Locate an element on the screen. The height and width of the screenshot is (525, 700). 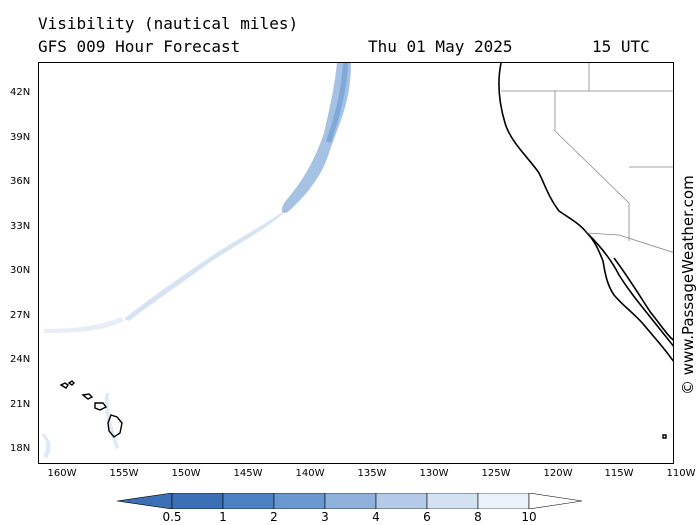
lon-tick: 135W is located at coordinates (372, 473).